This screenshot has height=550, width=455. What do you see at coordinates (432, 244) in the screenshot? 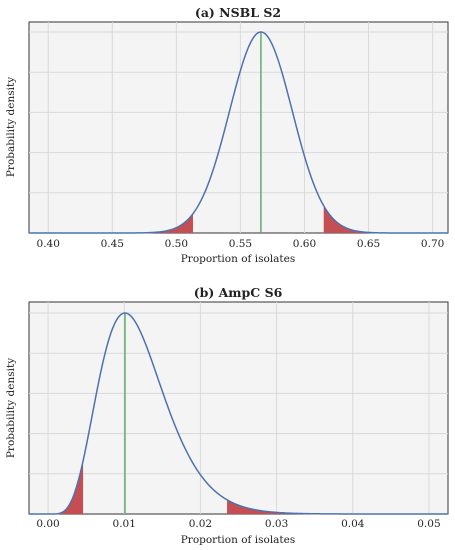
I see `x-tick-label: 0.70` at bounding box center [432, 244].